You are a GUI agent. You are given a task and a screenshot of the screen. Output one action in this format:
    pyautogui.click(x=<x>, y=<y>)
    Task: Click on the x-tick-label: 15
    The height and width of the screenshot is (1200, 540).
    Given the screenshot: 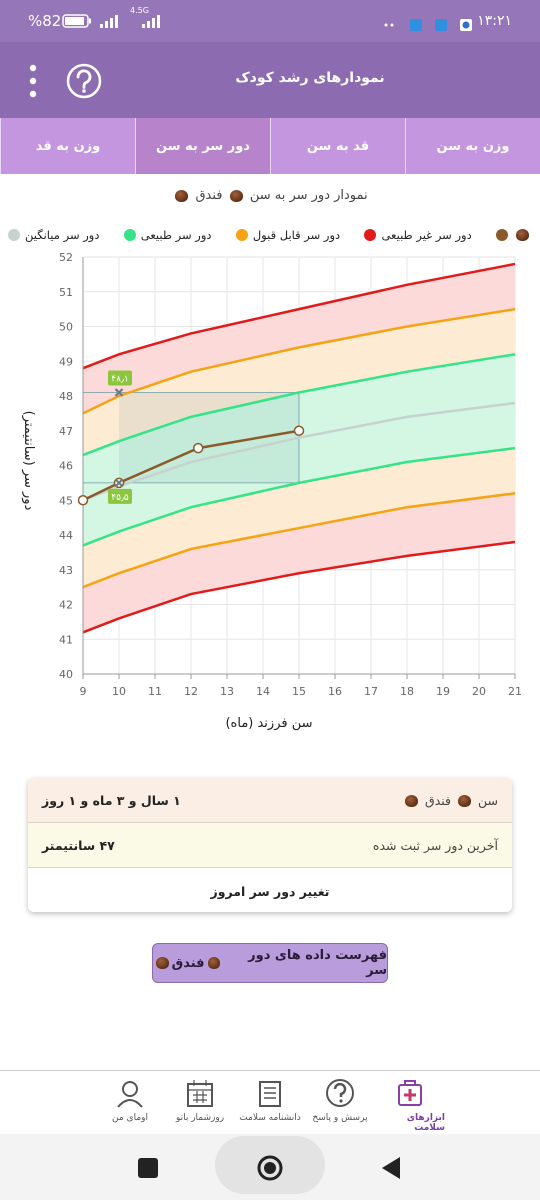 What is the action you would take?
    pyautogui.click(x=299, y=691)
    